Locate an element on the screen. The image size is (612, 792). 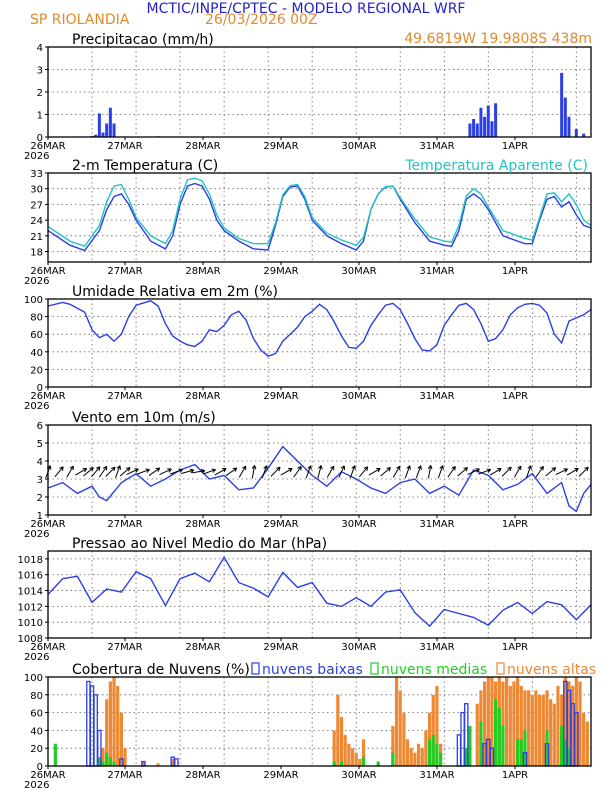
series-line-rh is located at coordinates (319, 328).